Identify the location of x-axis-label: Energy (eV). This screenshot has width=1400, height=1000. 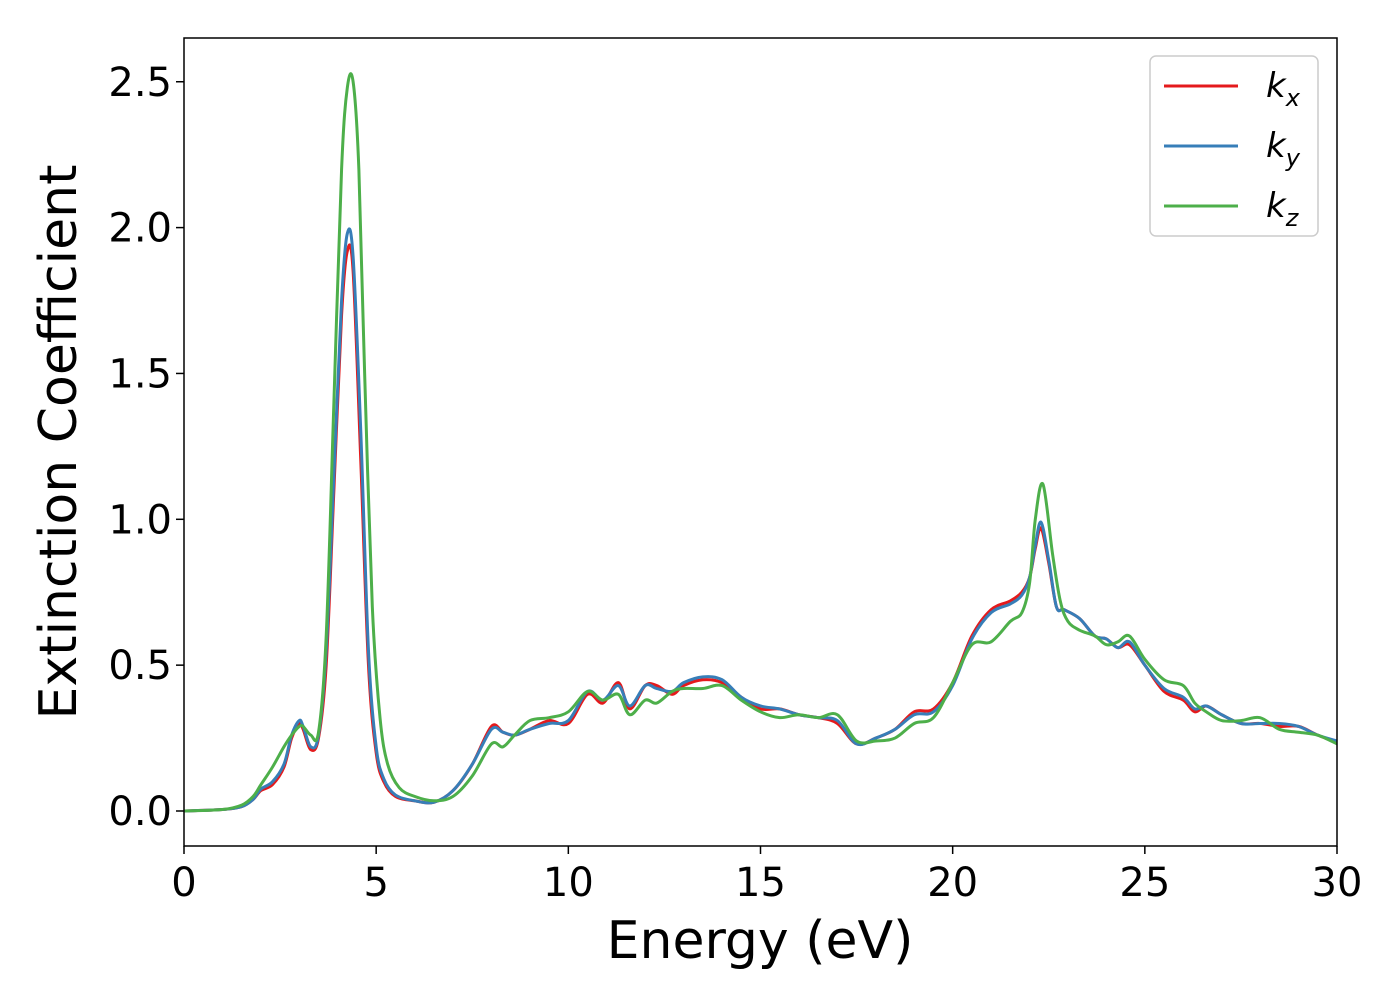
(760, 941).